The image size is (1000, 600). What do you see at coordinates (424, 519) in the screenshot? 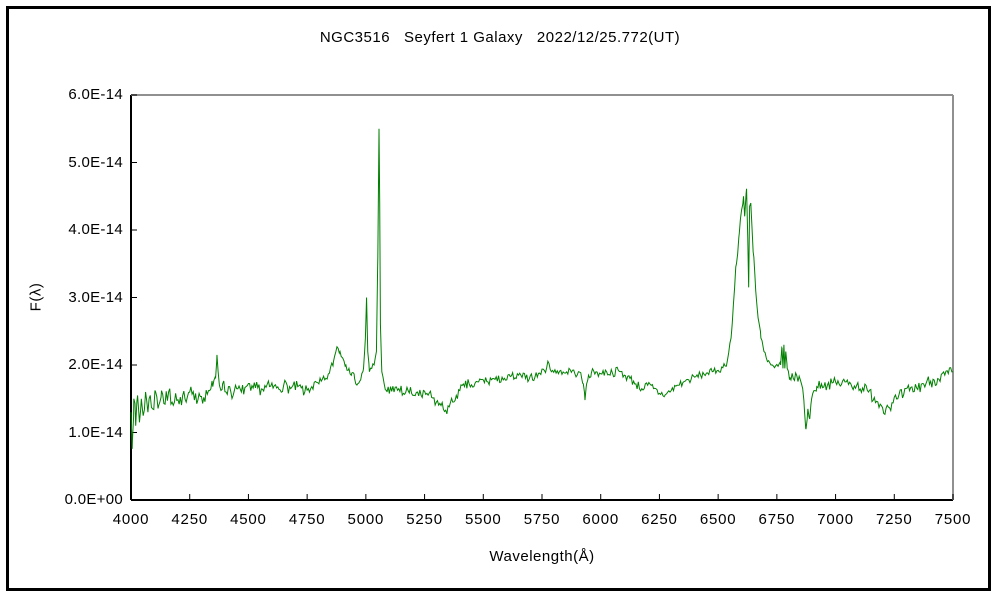
I see `x-tick-label: 5250` at bounding box center [424, 519].